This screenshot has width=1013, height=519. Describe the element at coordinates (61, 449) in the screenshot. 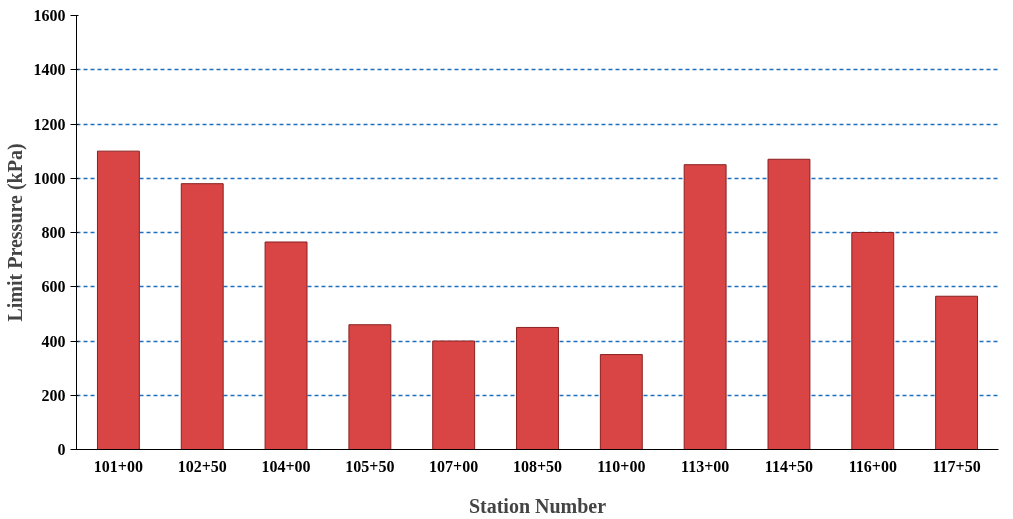

I see `y-tick-label: 0` at that location.